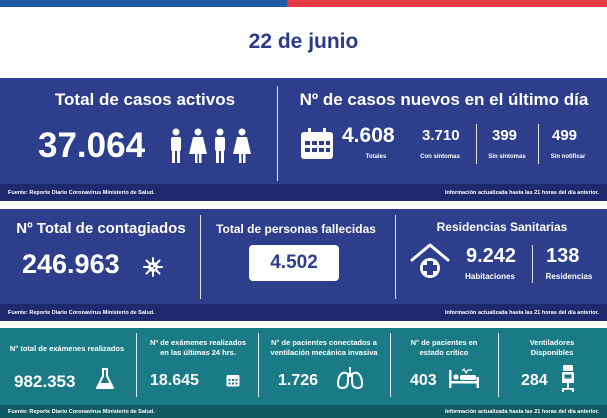 The image size is (607, 418). What do you see at coordinates (174, 380) in the screenshot?
I see `exams-24h-value: 18.645` at bounding box center [174, 380].